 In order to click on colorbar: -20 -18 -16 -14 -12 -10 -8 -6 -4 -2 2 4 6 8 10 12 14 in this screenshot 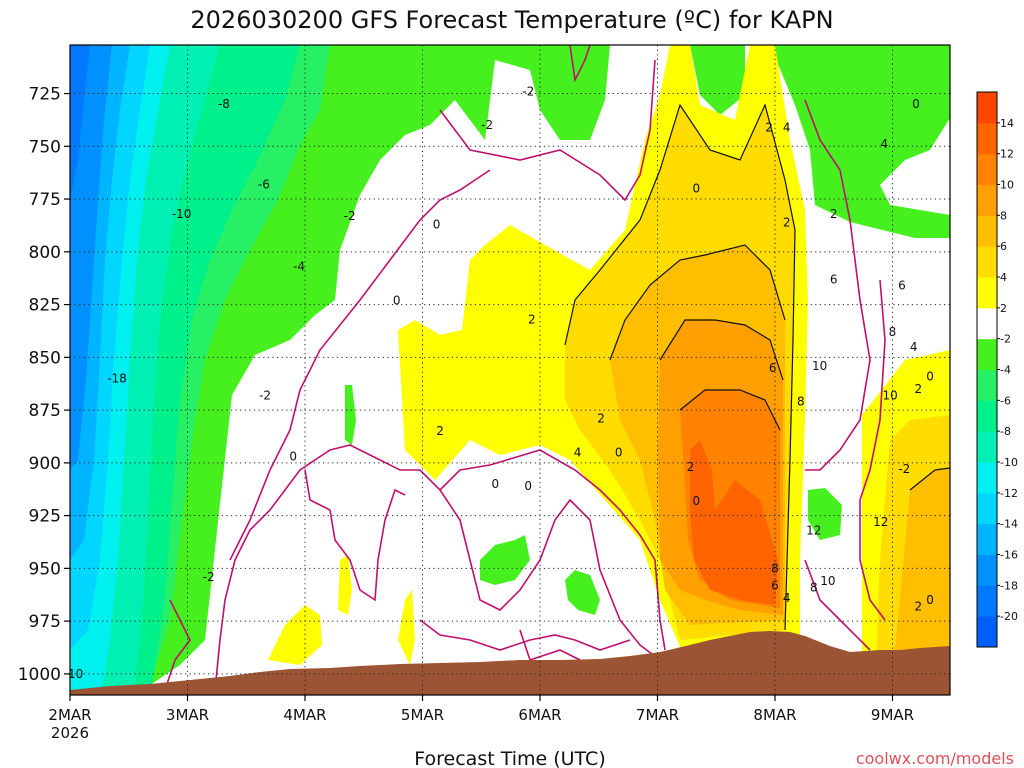, I will do `click(997, 369)`.